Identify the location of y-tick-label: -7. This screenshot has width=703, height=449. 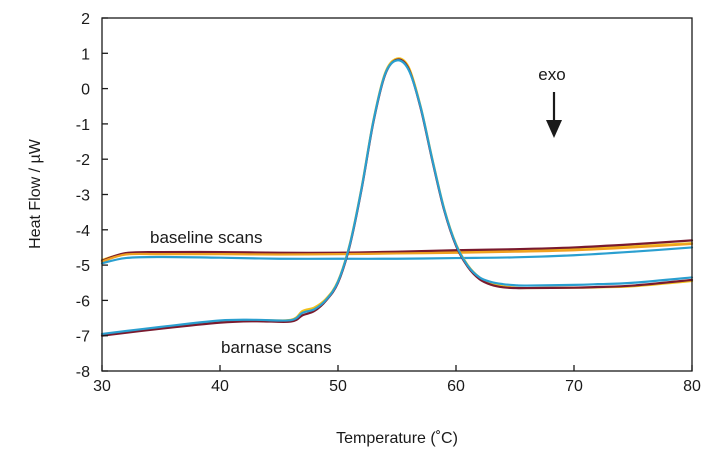
(83, 337).